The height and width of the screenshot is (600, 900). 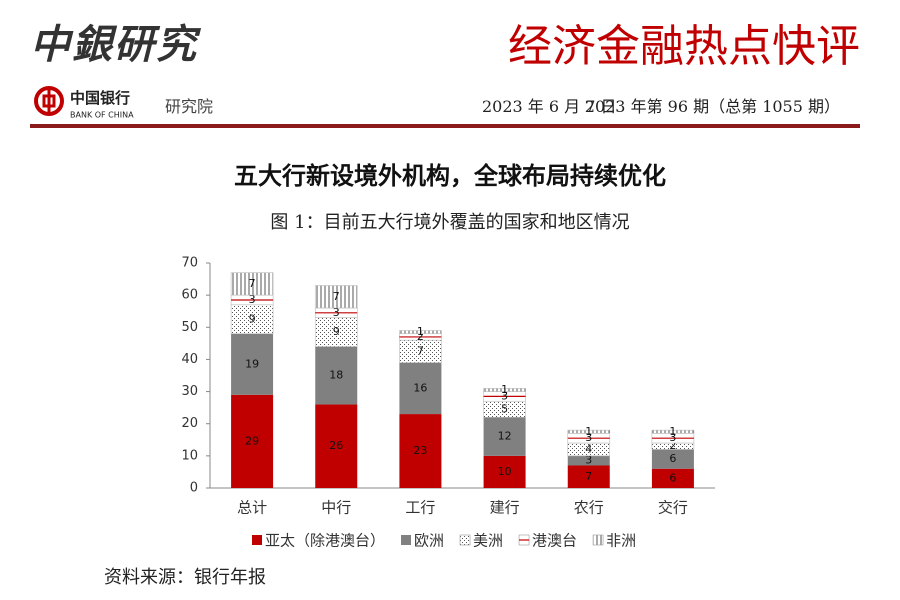 What do you see at coordinates (504, 408) in the screenshot?
I see `value-label: 5` at bounding box center [504, 408].